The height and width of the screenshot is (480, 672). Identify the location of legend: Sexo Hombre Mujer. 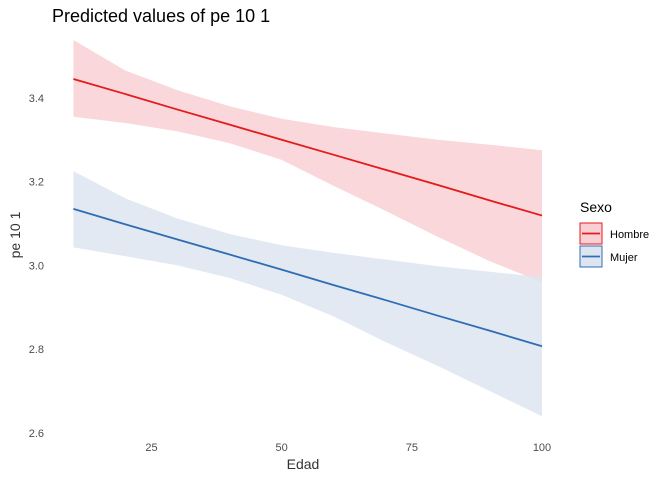
(614, 233).